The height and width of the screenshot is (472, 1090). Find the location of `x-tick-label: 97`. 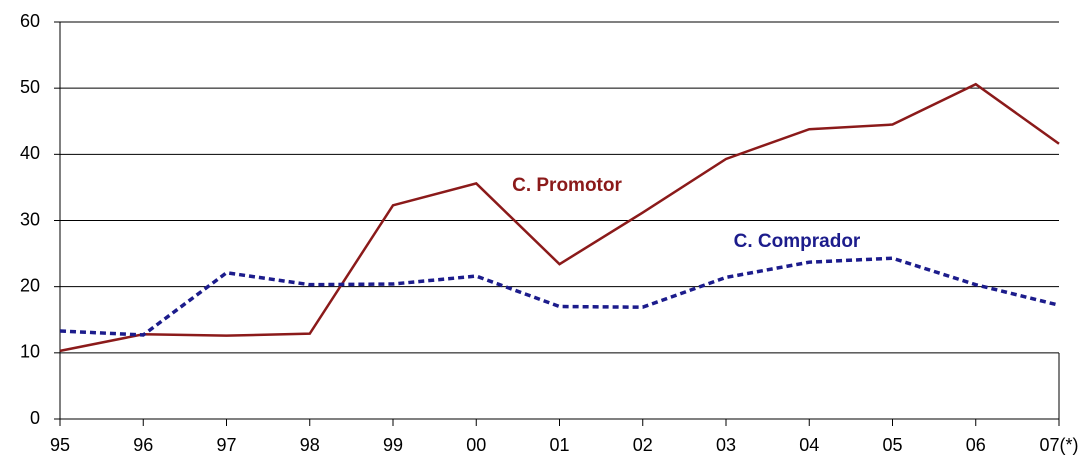

x-tick-label: 97 is located at coordinates (226, 445).